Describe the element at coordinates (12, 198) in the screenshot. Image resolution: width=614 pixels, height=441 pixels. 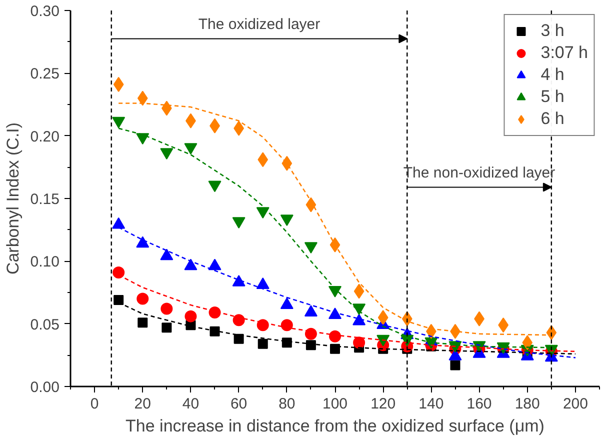
I see `y-axis-title: Carbonyl Index (C.I)` at that location.